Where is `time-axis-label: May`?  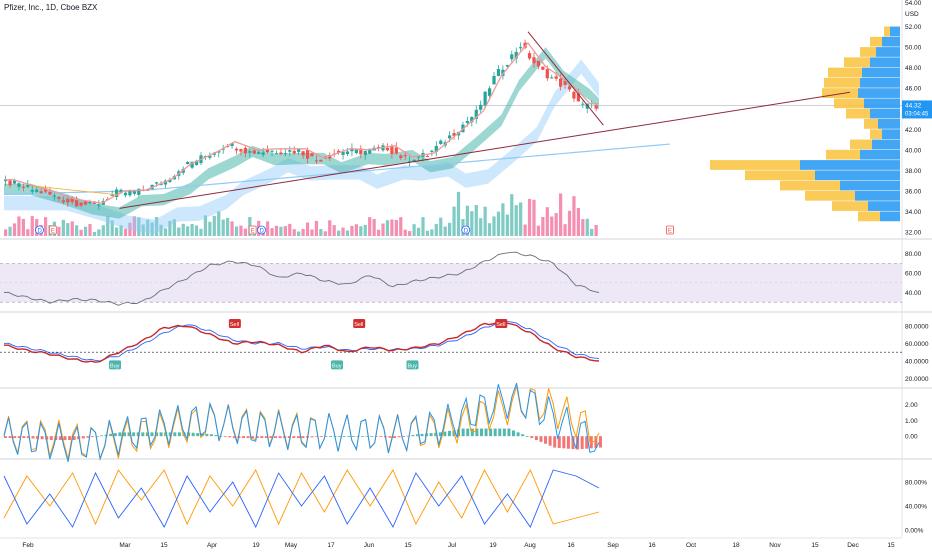 time-axis-label: May is located at coordinates (291, 545).